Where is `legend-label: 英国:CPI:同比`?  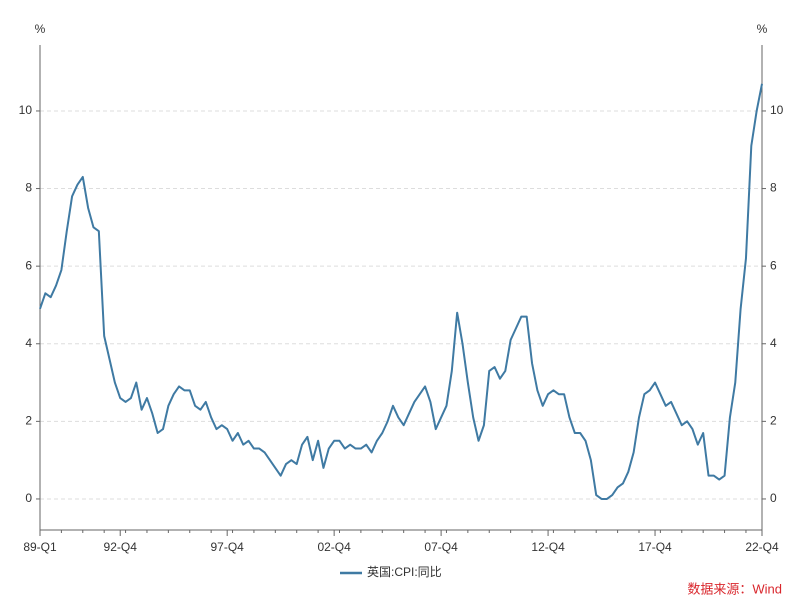
legend-label: 英国:CPI:同比 is located at coordinates (404, 572).